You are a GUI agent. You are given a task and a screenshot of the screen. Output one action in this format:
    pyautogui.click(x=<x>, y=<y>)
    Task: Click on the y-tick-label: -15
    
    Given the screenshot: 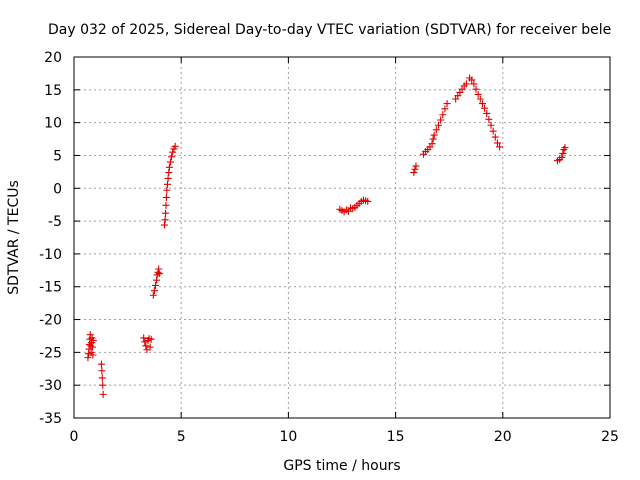 What is the action you would take?
    pyautogui.click(x=50, y=288)
    